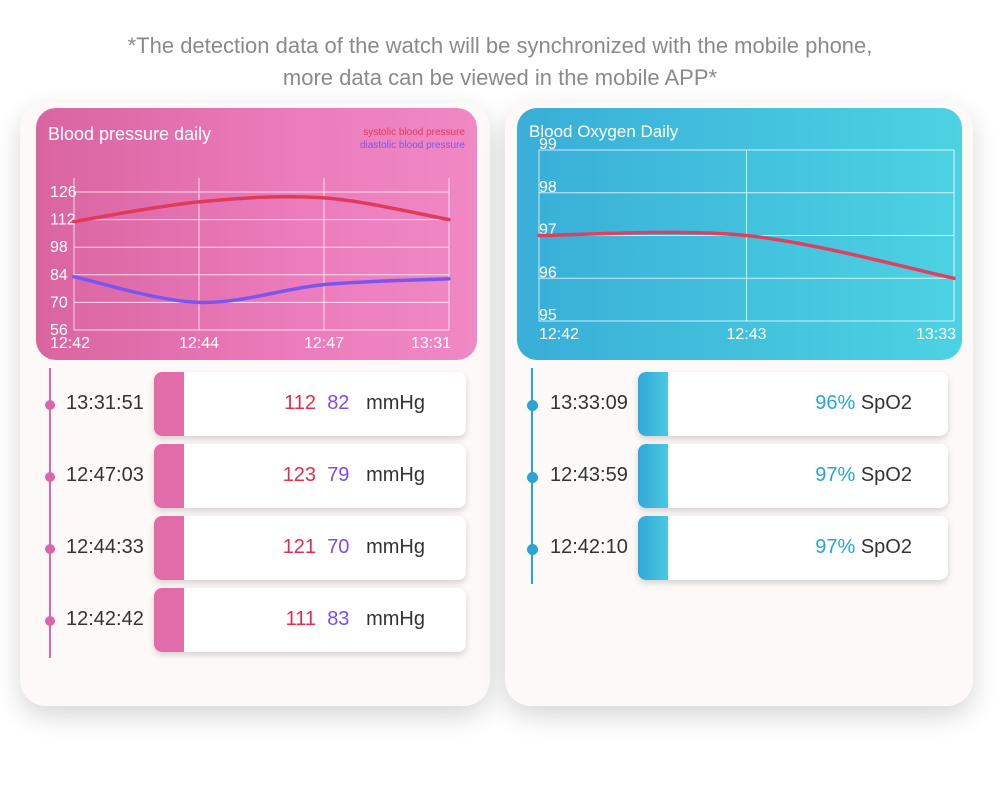 The image size is (1000, 808). Describe the element at coordinates (354, 547) in the screenshot. I see `bp-reading-values: 121 70 mmHg` at that location.